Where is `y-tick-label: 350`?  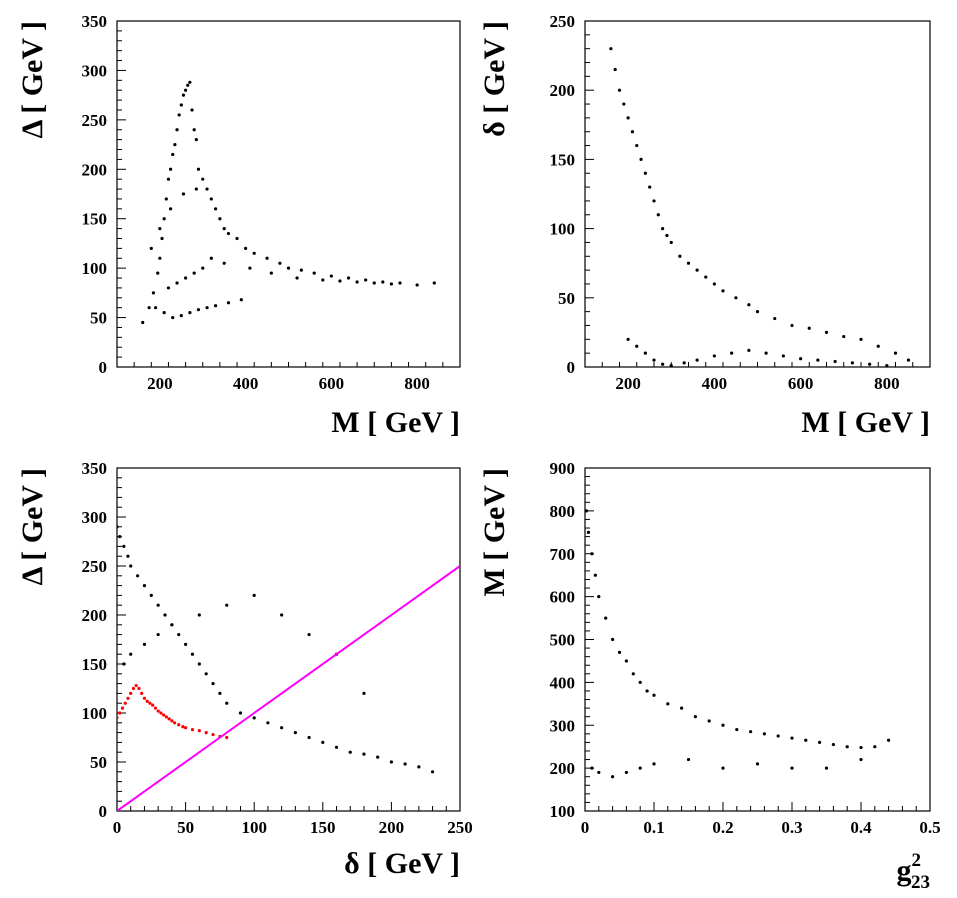
y-tick-label: 350 is located at coordinates (95, 468).